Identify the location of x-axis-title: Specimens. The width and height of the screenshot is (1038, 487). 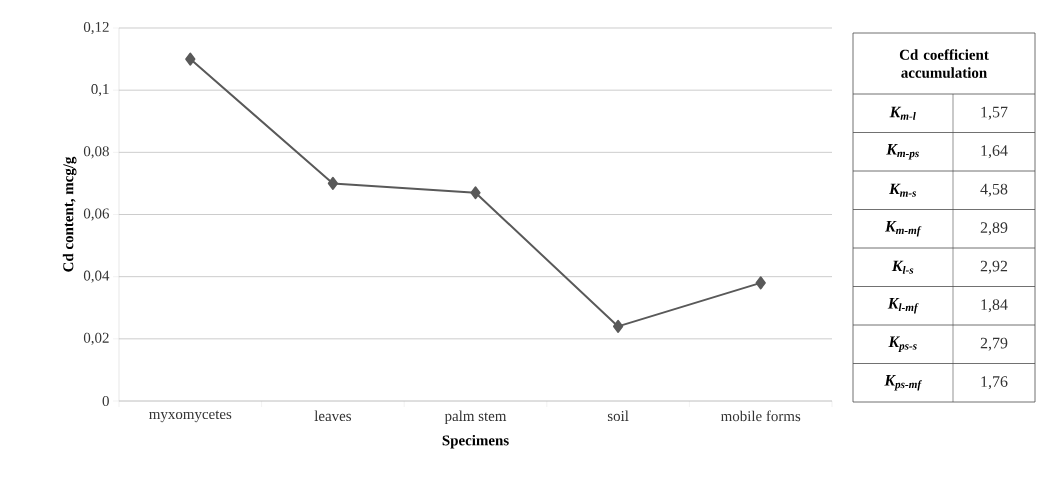
(475, 441).